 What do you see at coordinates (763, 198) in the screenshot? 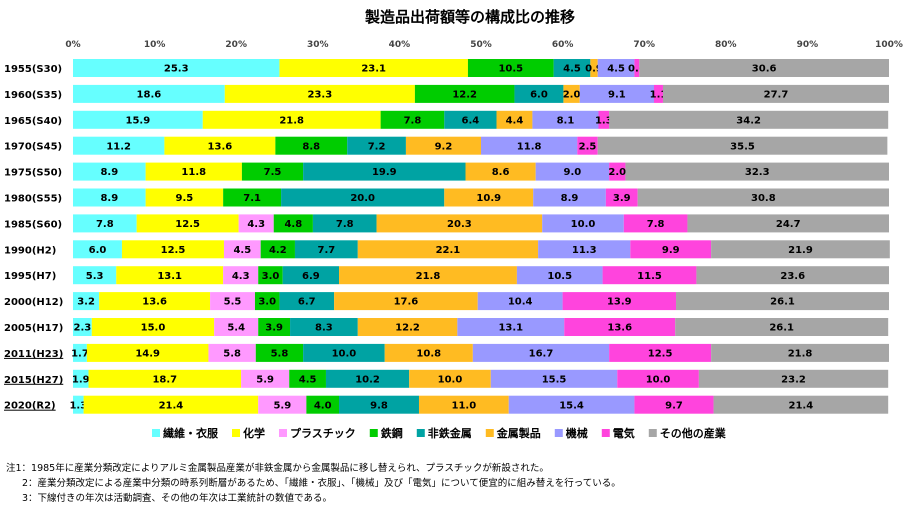
I see `data-label: 30.8` at bounding box center [763, 198].